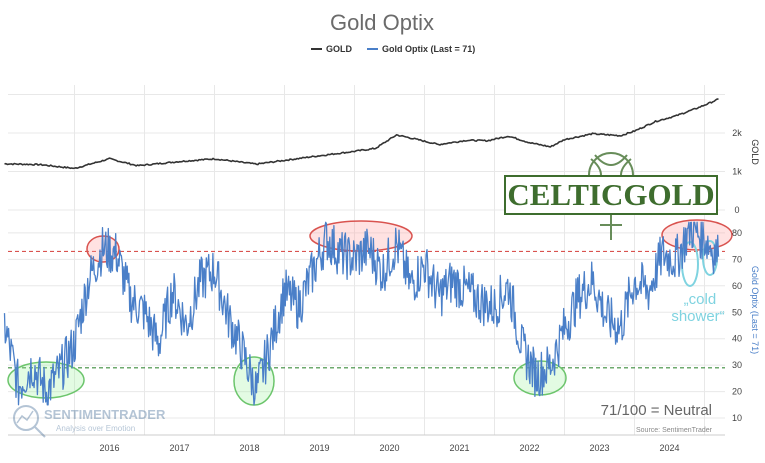 This screenshot has height=463, width=765. Describe the element at coordinates (105, 414) in the screenshot. I see `sentimentrader-text: SENTIMENTRADER` at that location.